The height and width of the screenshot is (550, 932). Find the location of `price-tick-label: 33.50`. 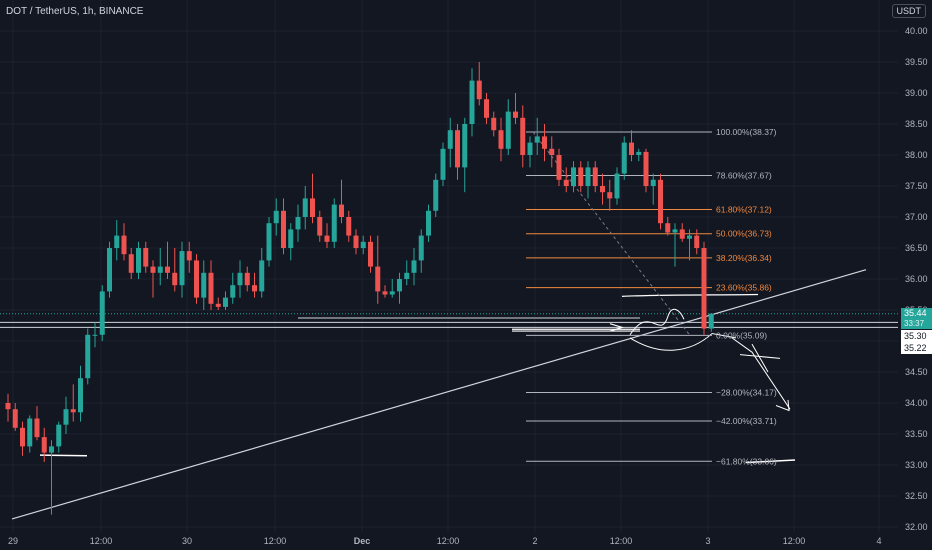

price-tick-label: 33.50 is located at coordinates (916, 434).